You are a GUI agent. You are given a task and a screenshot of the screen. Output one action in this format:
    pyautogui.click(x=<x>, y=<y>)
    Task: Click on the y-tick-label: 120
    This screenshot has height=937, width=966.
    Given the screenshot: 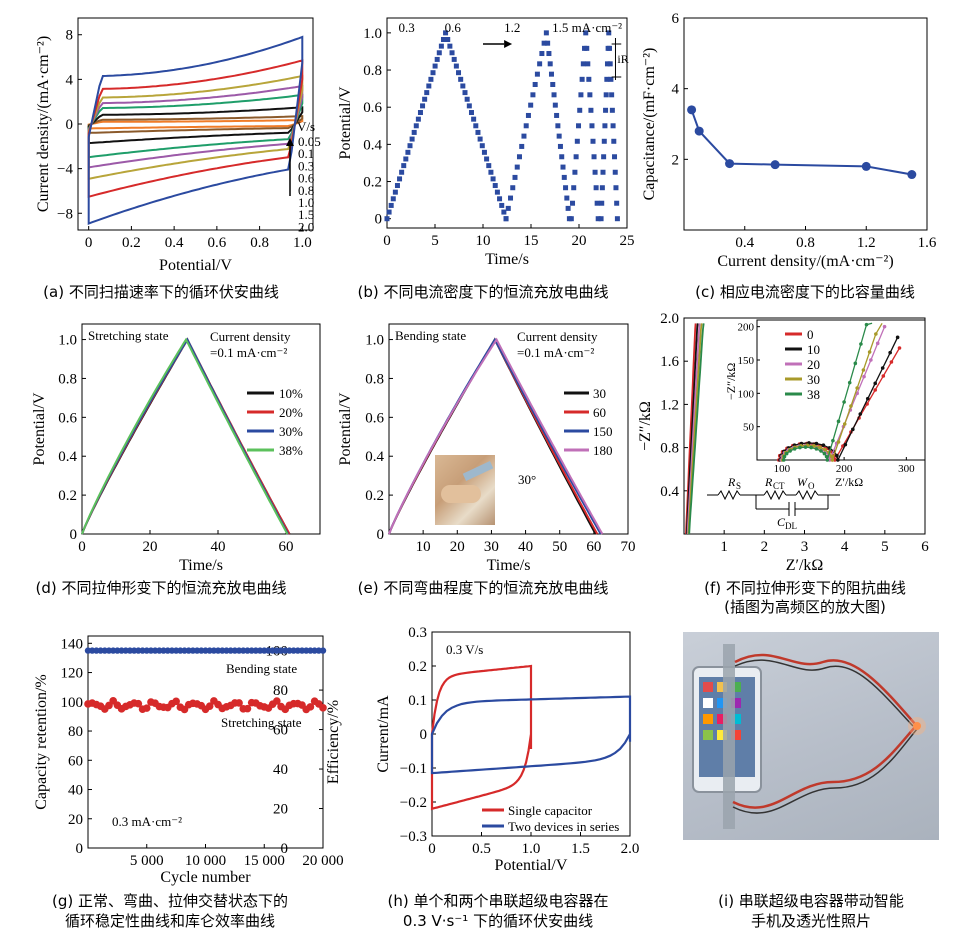 What is the action you would take?
    pyautogui.click(x=72, y=674)
    